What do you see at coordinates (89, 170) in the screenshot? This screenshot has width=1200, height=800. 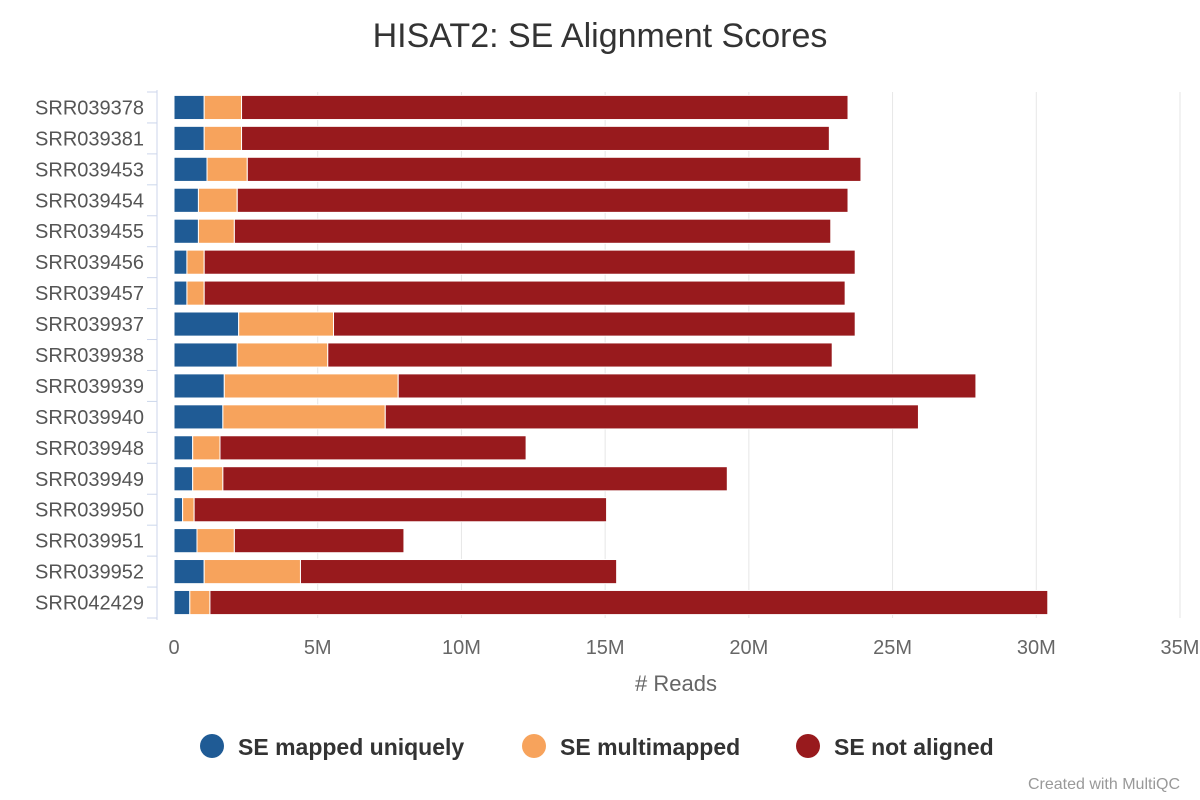 I see `category-label: SRR039453` at bounding box center [89, 170].